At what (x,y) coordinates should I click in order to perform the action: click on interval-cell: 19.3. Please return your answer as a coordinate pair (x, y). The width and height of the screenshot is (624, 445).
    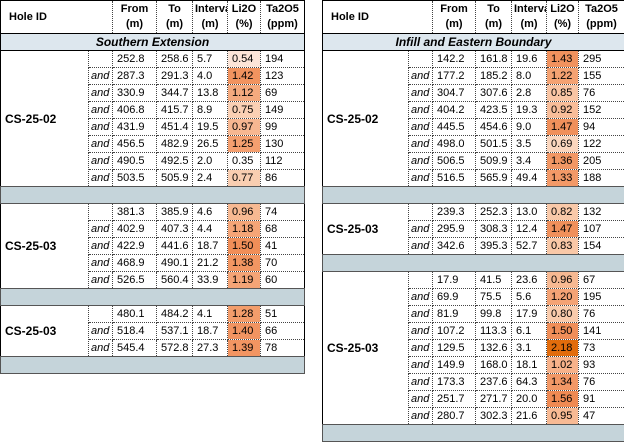
    Looking at the image, I should click on (529, 110).